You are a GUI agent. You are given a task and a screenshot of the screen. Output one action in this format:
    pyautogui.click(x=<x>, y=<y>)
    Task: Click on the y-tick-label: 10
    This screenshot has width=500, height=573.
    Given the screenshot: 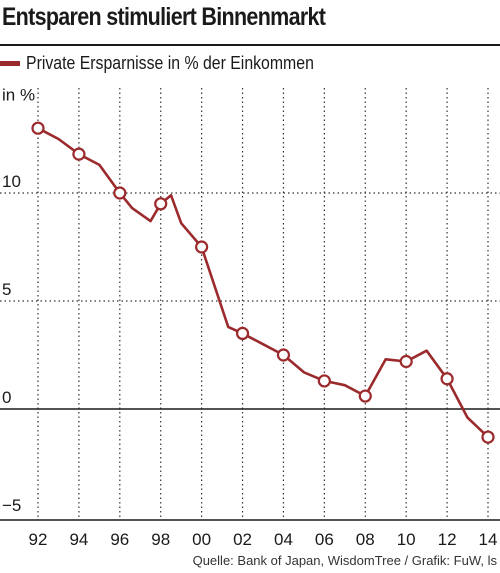 What is the action you would take?
    pyautogui.click(x=11, y=181)
    